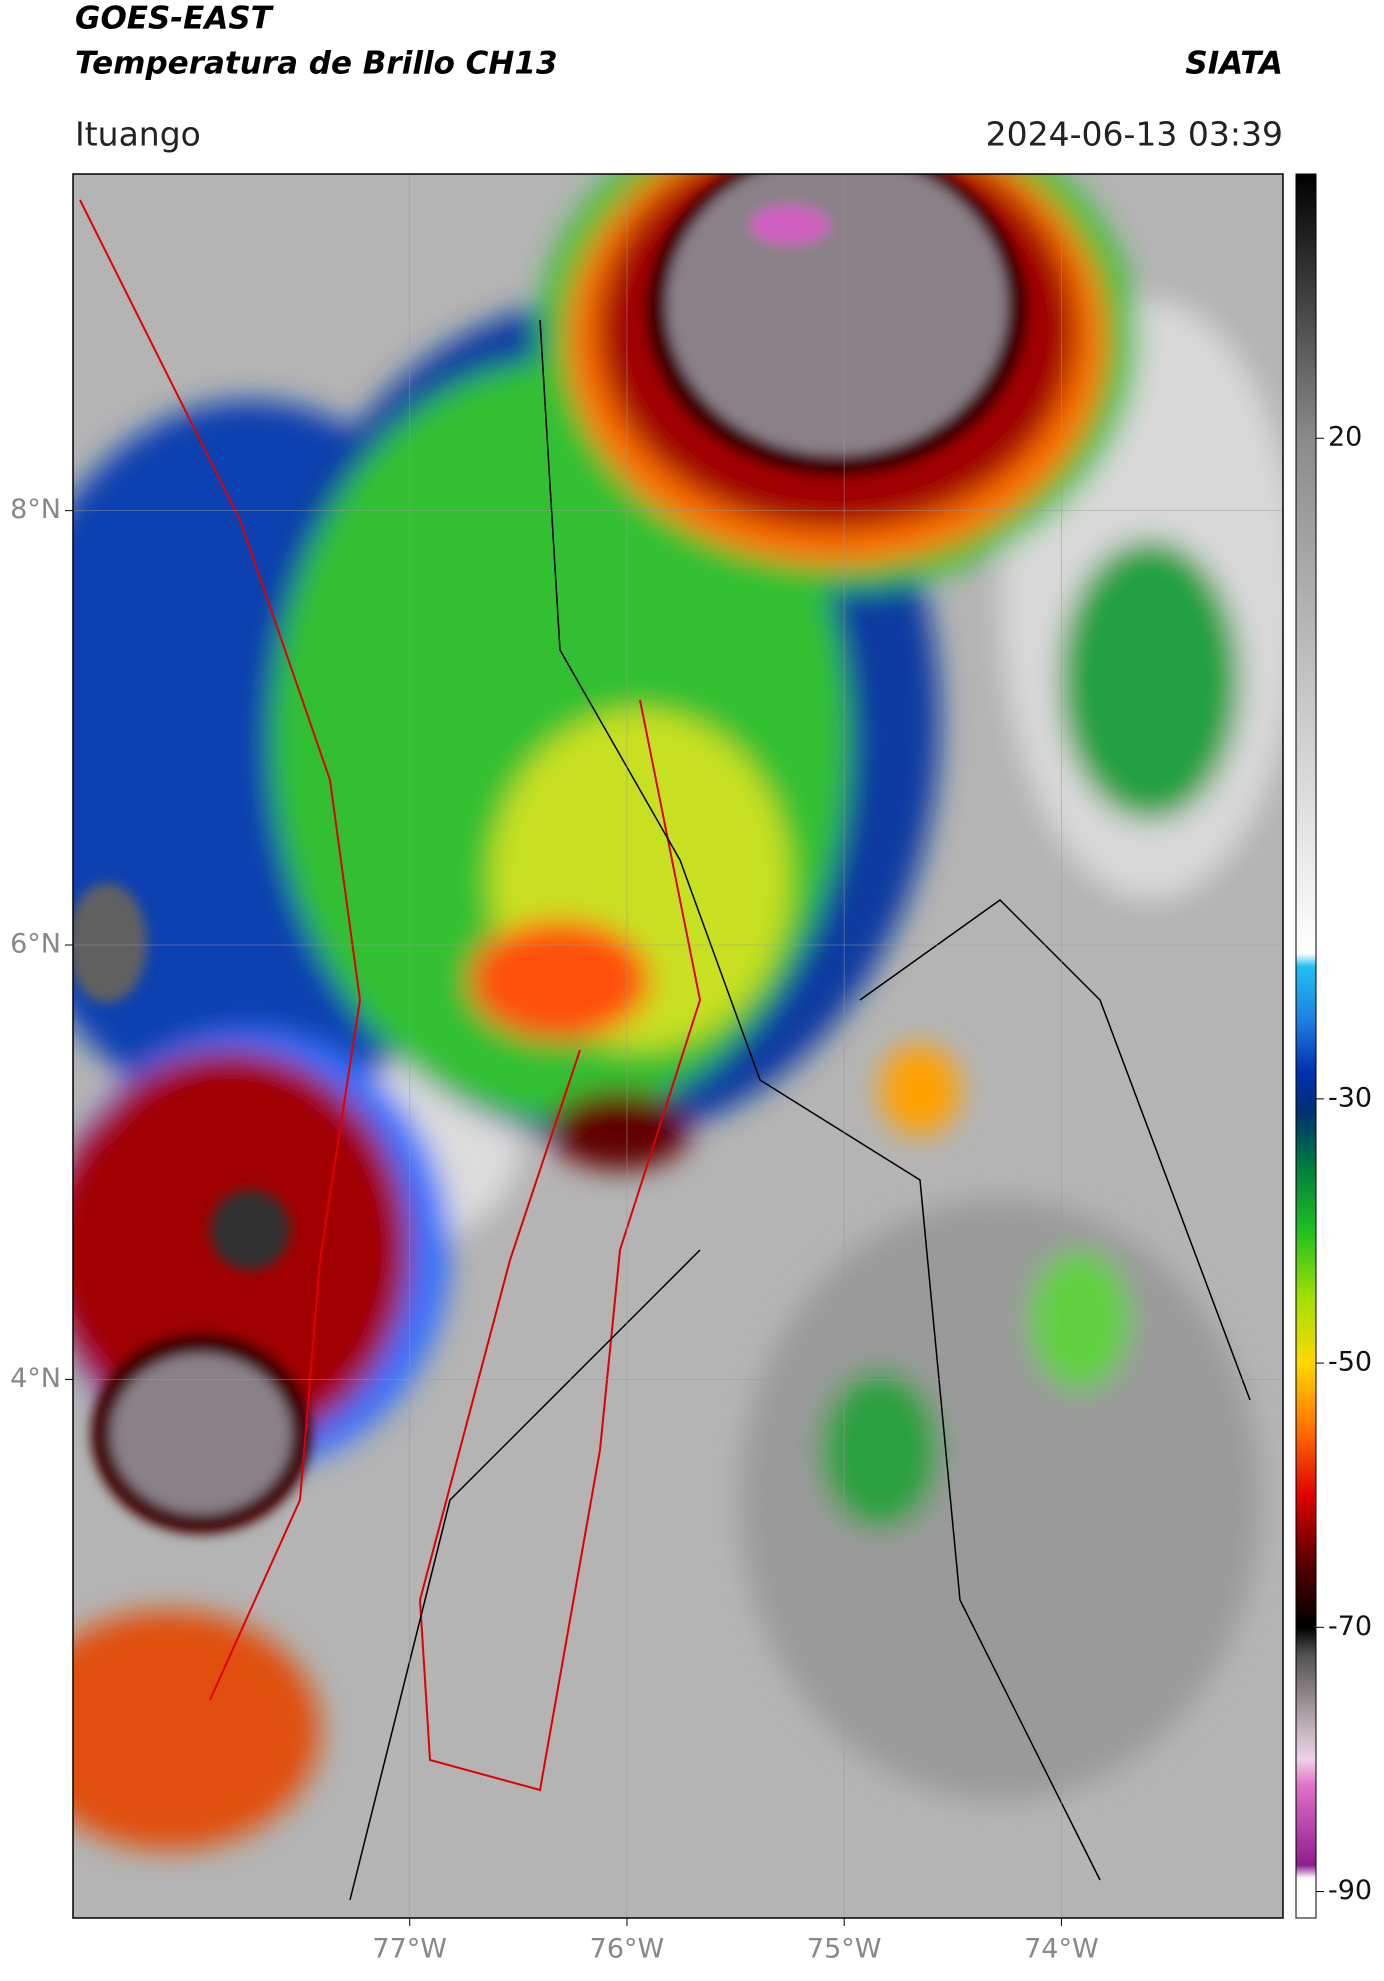 The image size is (1384, 1981). I want to click on lat-tick-label: 8°N, so click(35, 509).